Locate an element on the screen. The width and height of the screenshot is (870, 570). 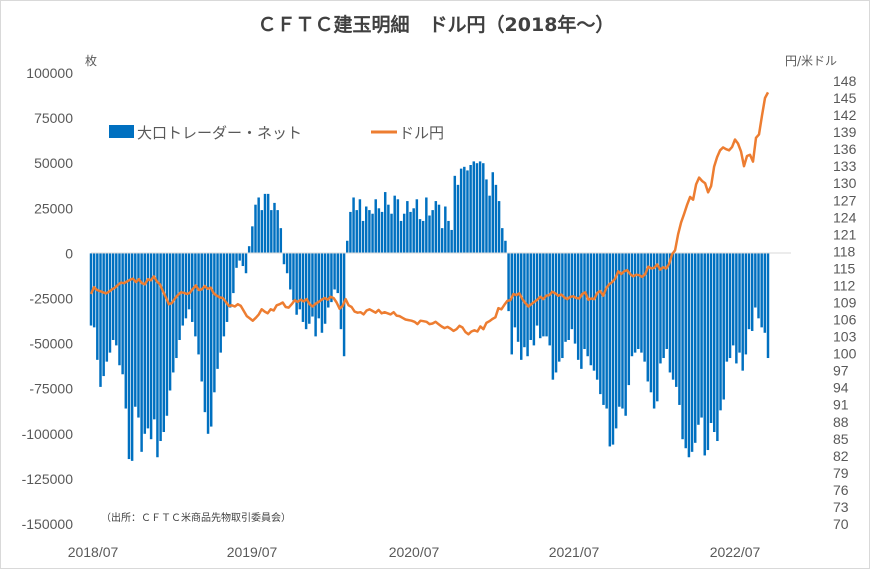
x-tick-label: 2019/07 is located at coordinates (252, 552).